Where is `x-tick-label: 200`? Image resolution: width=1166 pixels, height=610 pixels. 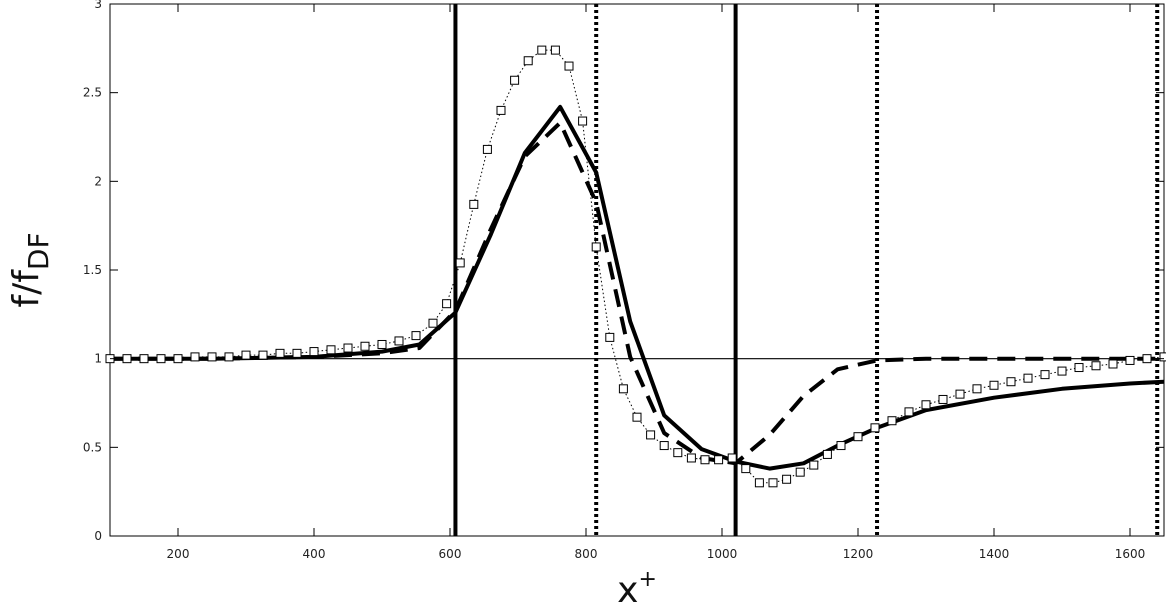 x-tick-label: 200 is located at coordinates (178, 554).